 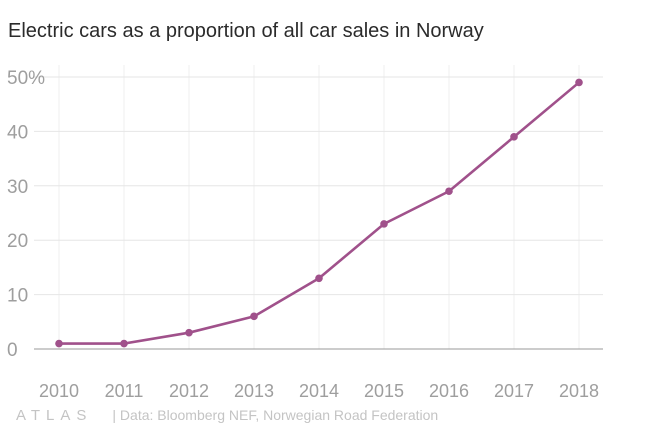 What do you see at coordinates (17, 296) in the screenshot?
I see `y-tick-label: 10` at bounding box center [17, 296].